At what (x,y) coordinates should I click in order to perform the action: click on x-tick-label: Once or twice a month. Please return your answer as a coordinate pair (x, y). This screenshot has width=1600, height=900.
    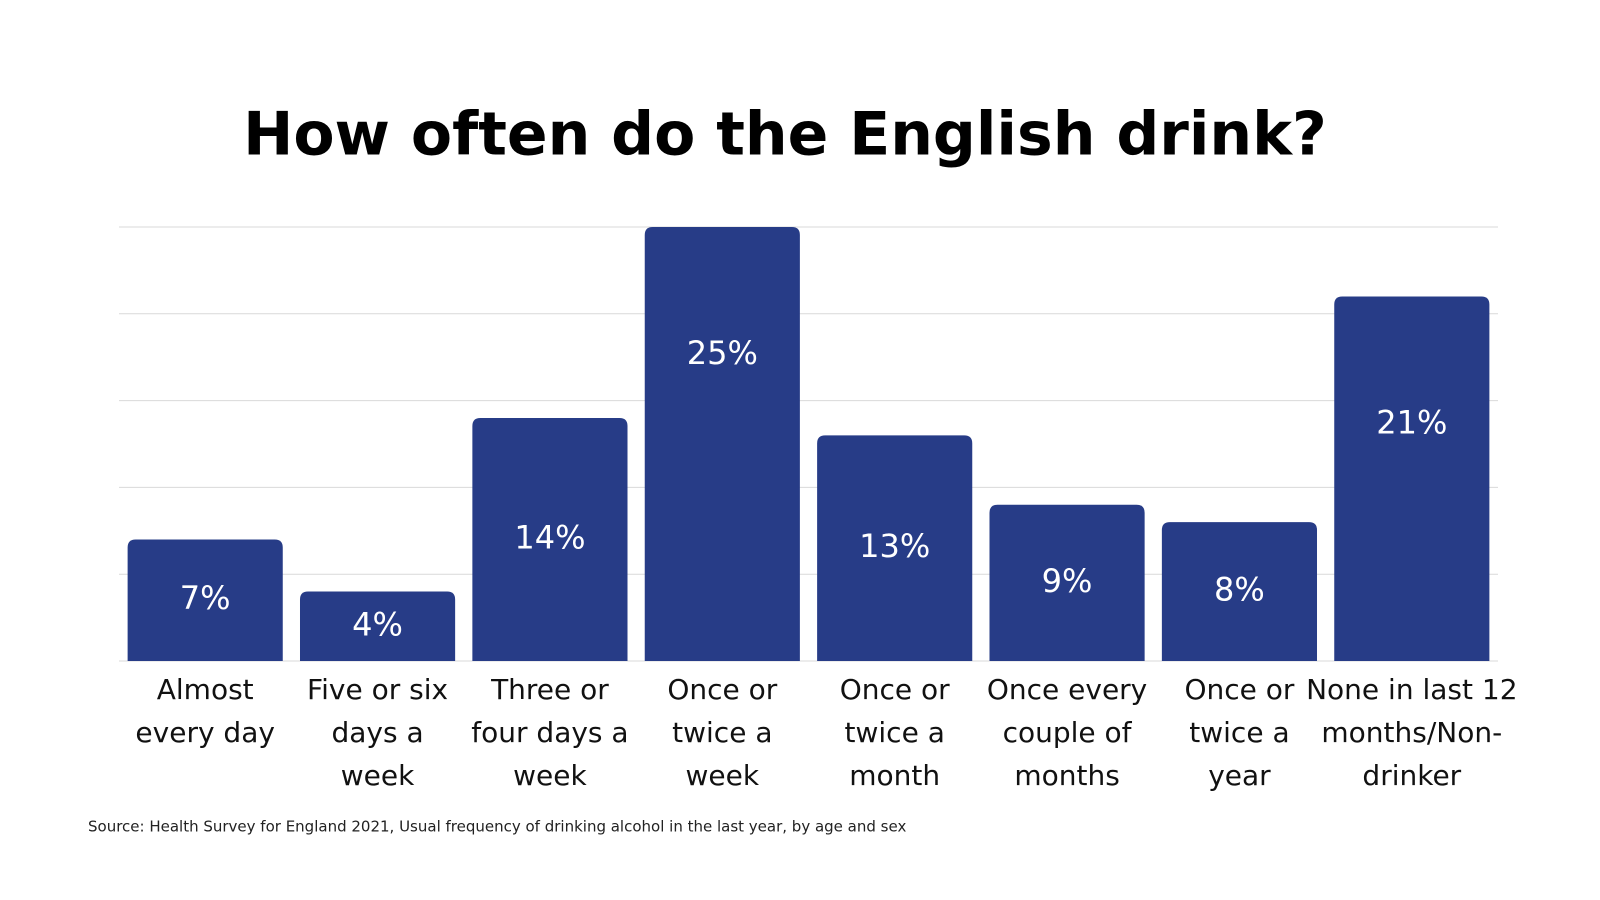
    Looking at the image, I should click on (894, 732).